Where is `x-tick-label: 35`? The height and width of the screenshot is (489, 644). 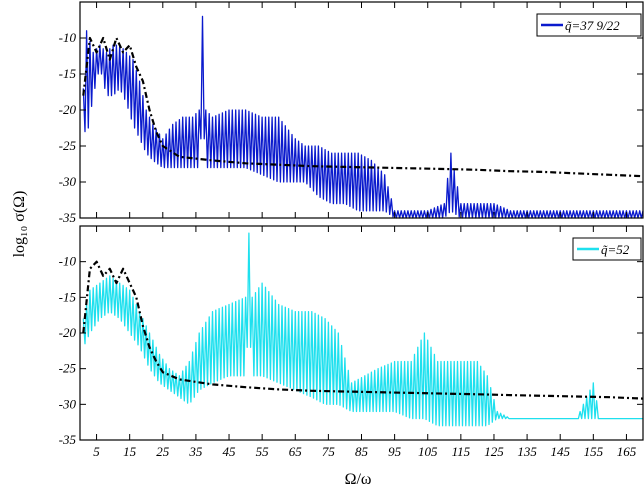 x-tick-label: 35 is located at coordinates (195, 451).